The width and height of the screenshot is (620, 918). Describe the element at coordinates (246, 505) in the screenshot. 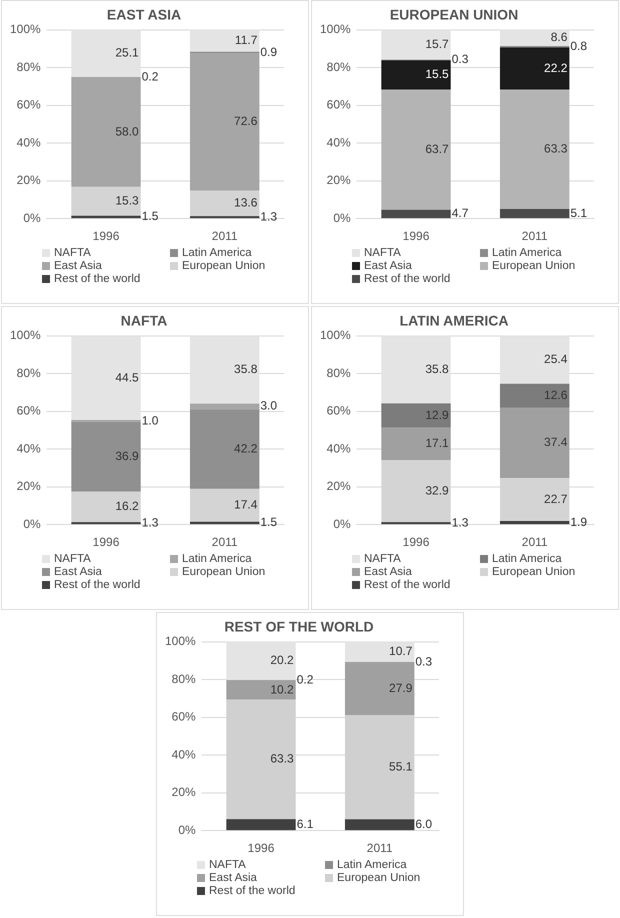

I see `data-label: 17.4` at that location.